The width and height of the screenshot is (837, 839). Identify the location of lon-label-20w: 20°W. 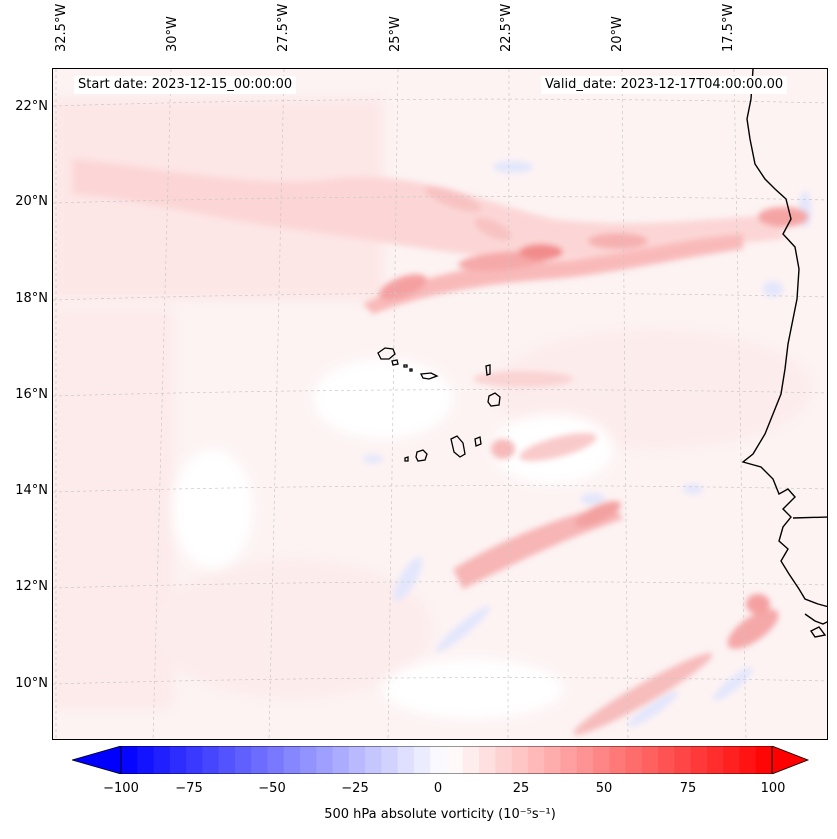
(617, 34).